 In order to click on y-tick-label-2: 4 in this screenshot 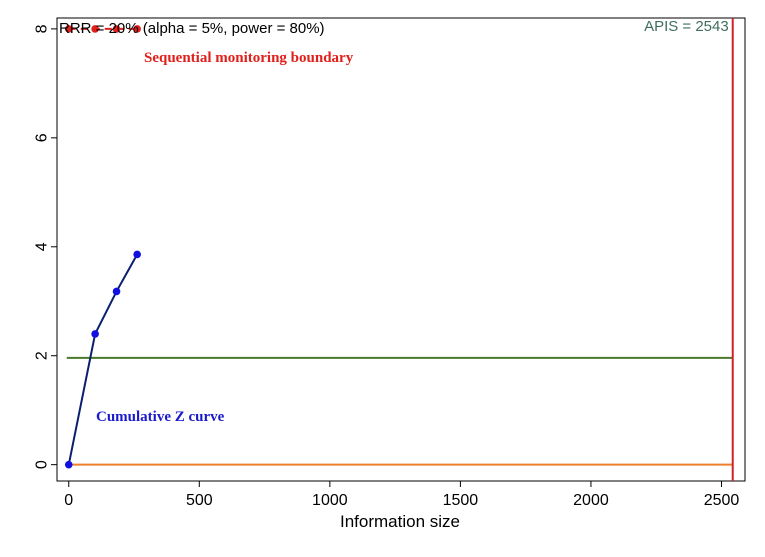, I will do `click(42, 246)`.